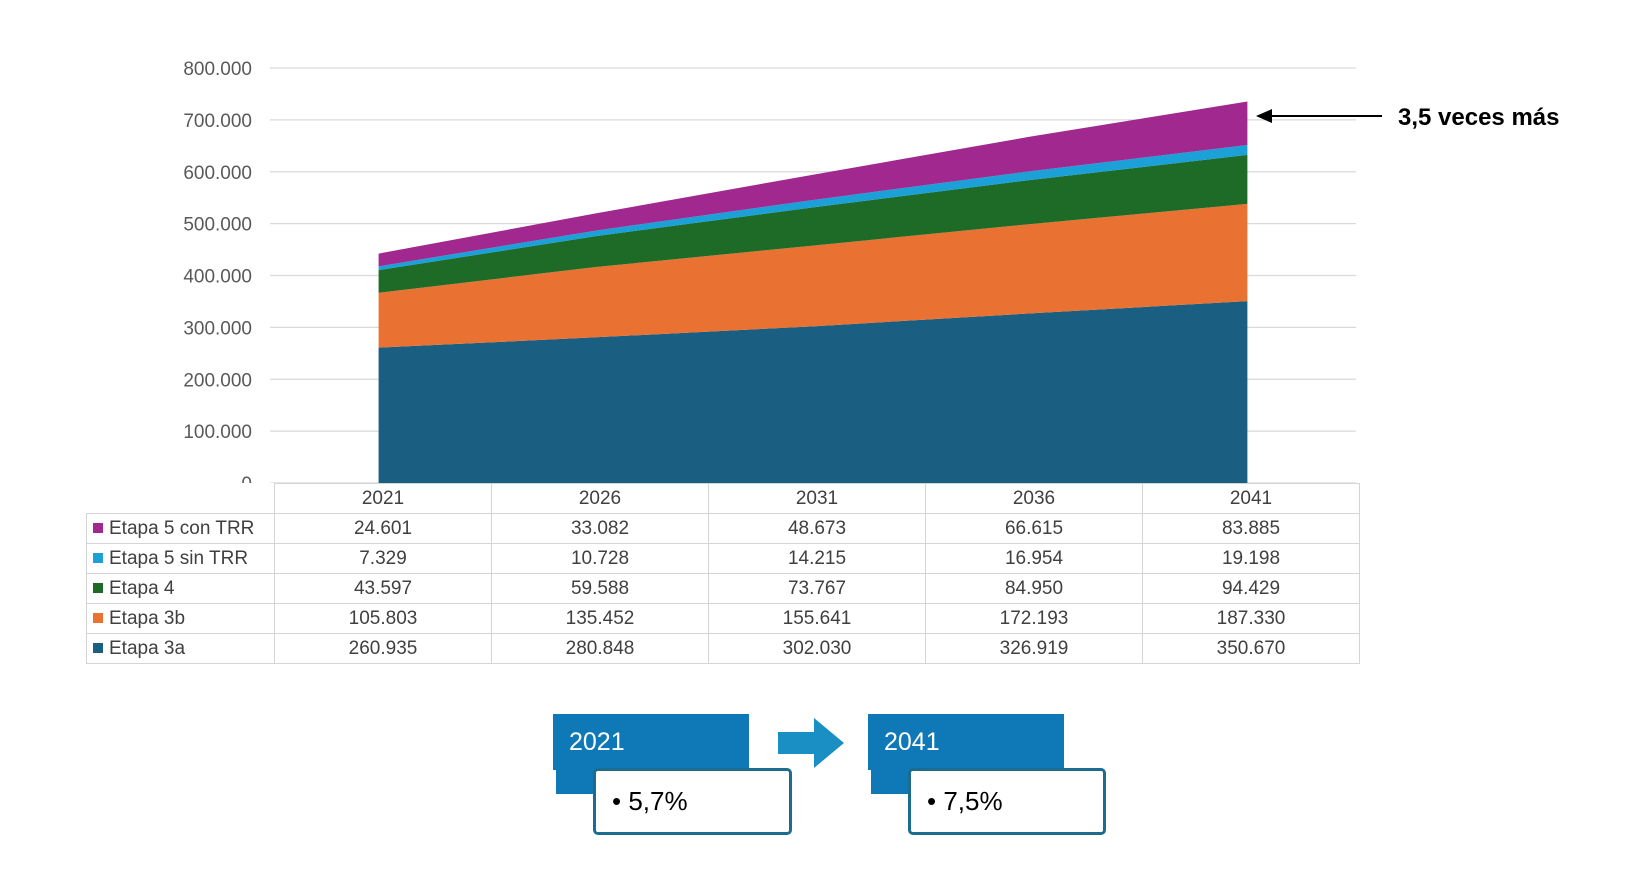 This screenshot has height=873, width=1649. What do you see at coordinates (1034, 528) in the screenshot?
I see `table-cell: 66.615` at bounding box center [1034, 528].